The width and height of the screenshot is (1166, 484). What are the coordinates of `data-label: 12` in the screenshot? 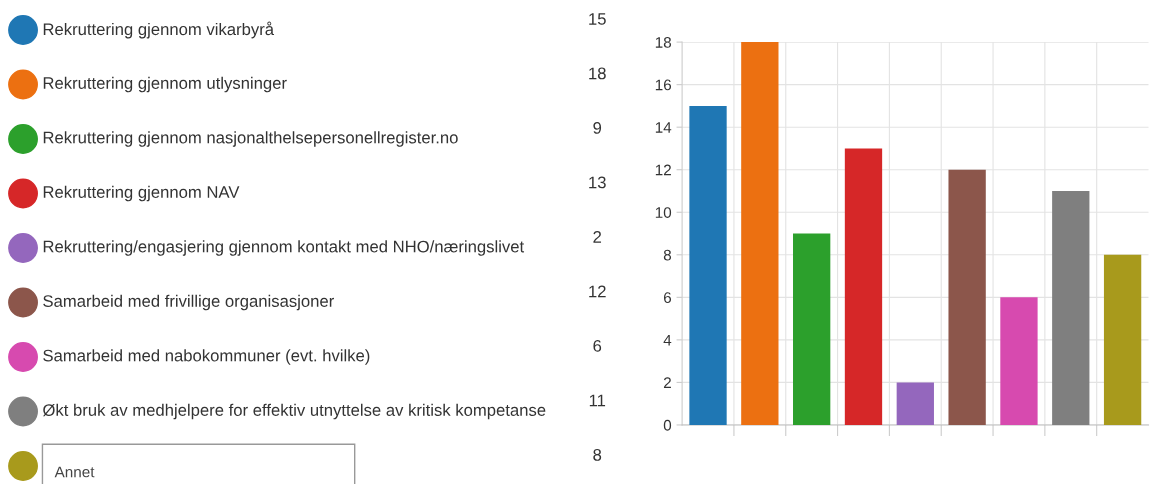 It's located at (597, 291).